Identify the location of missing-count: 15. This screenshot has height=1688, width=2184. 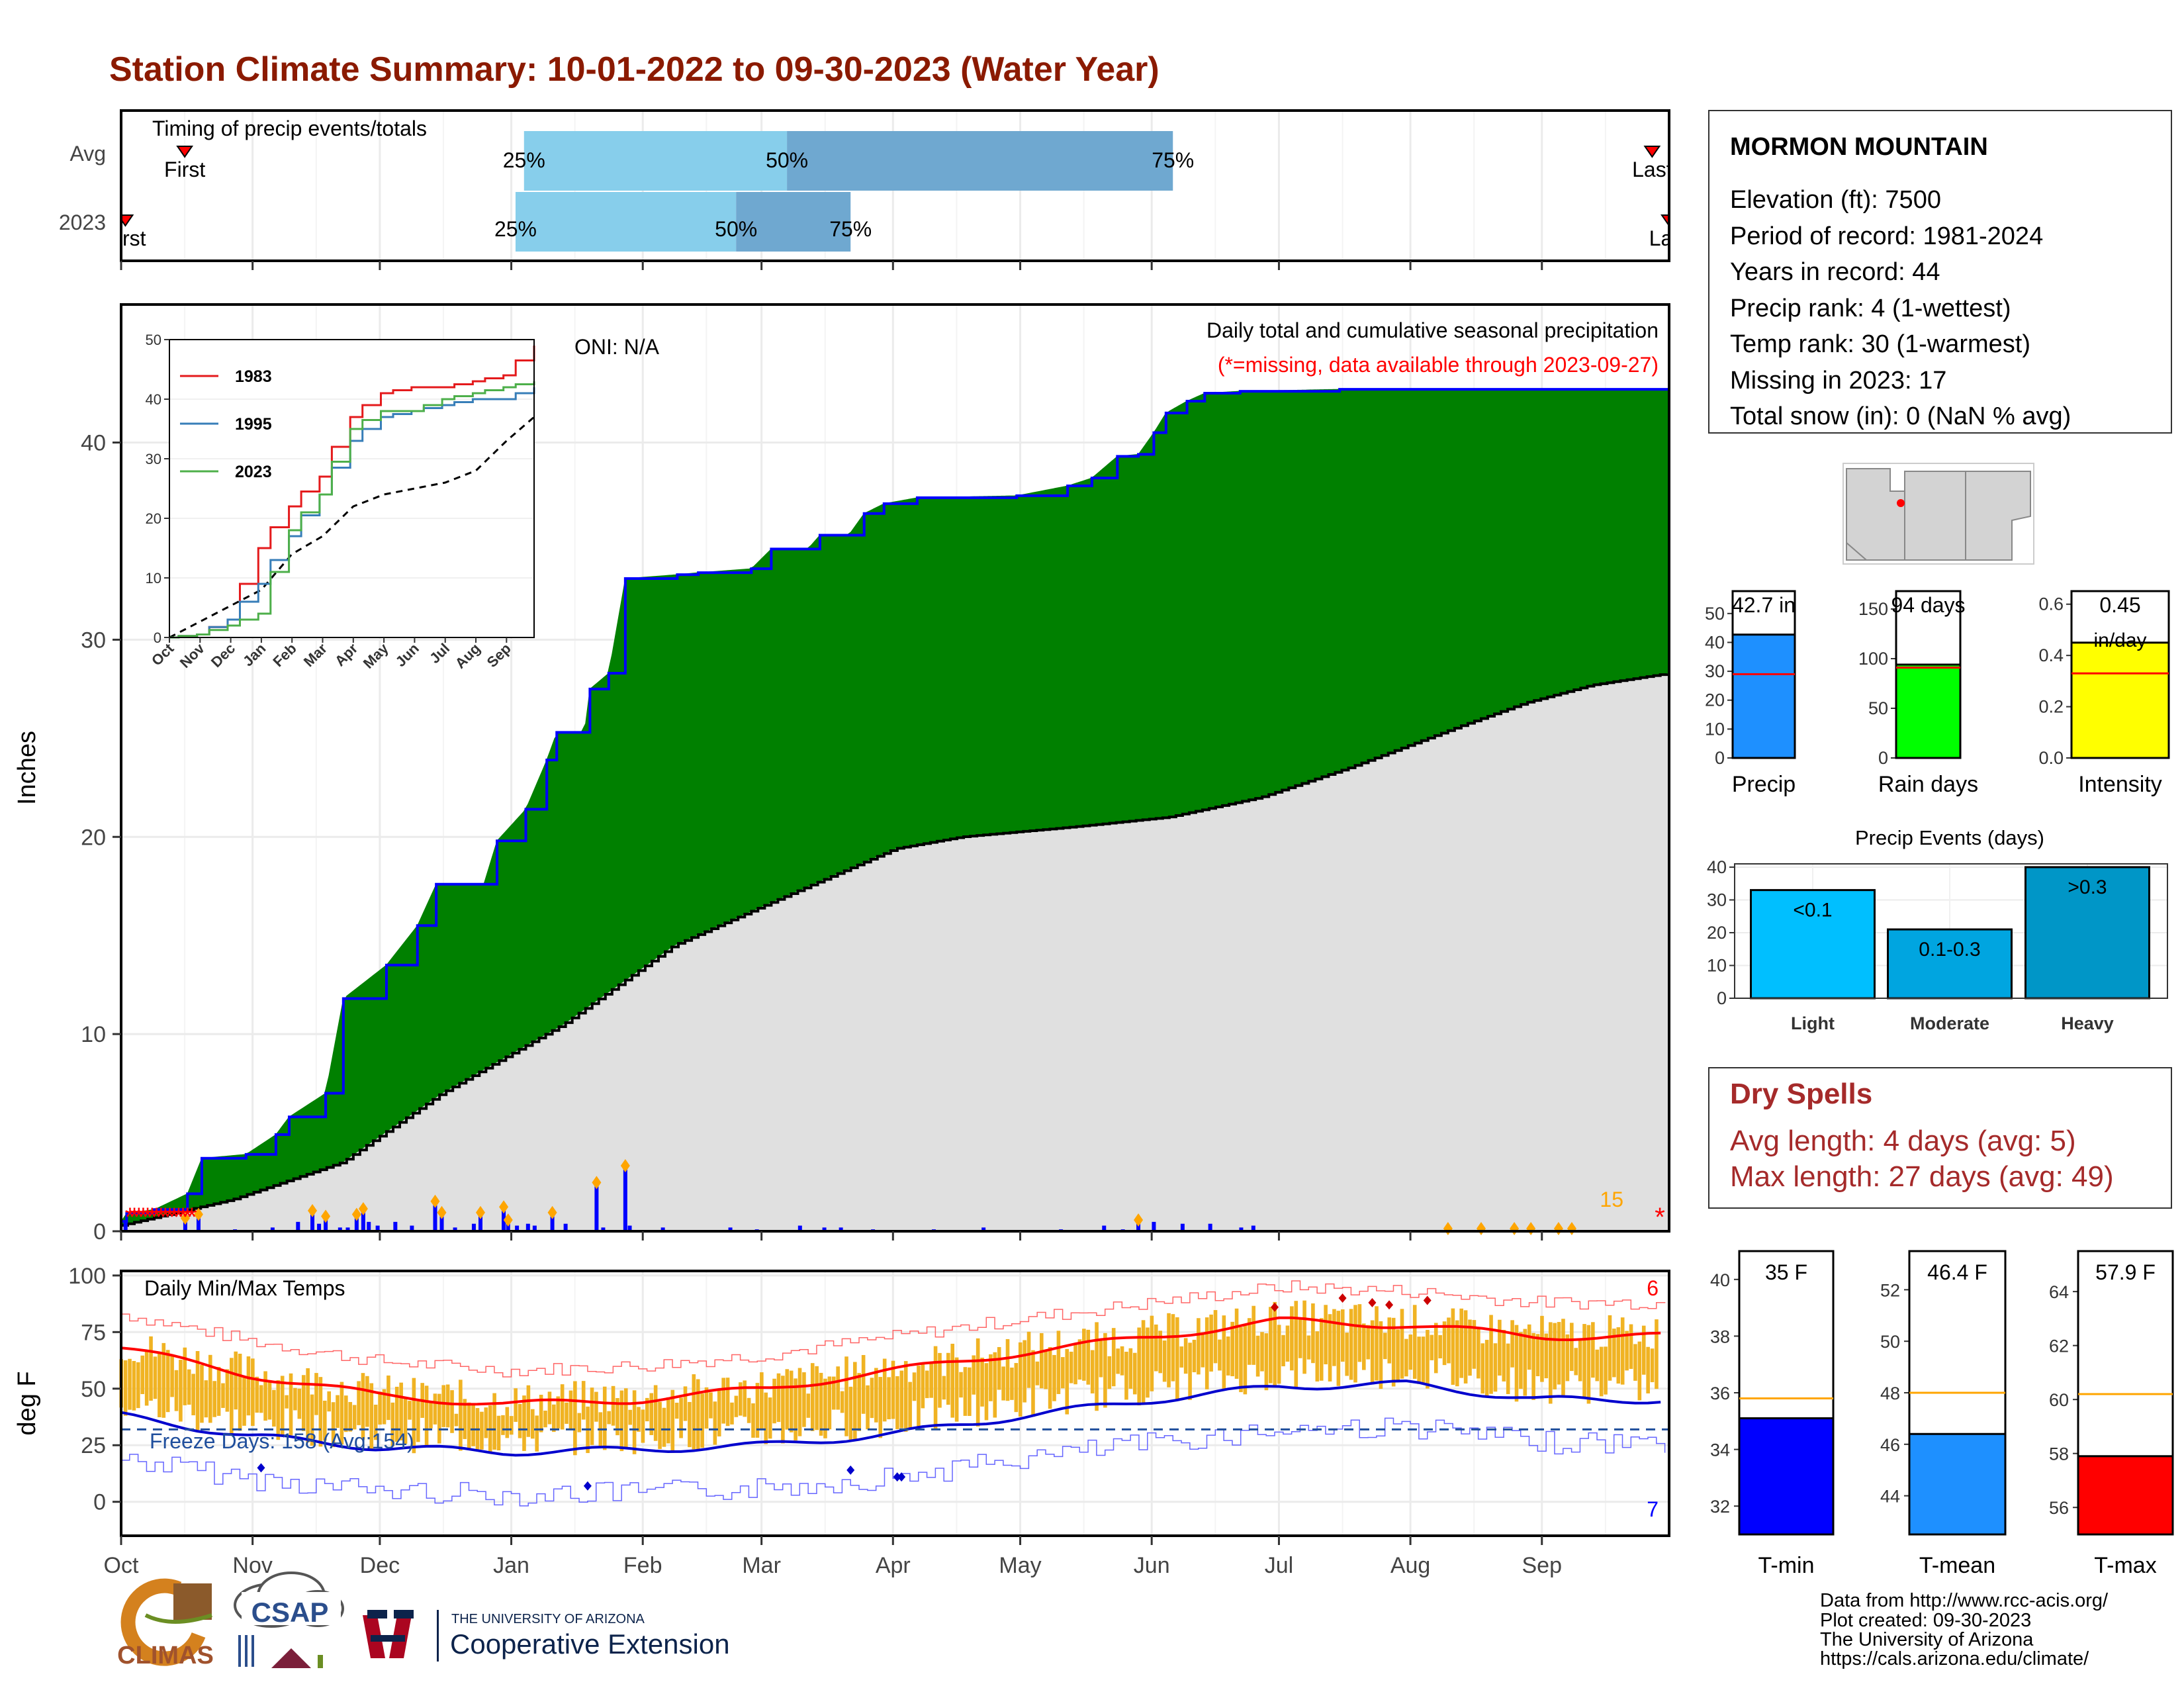
(1612, 1199).